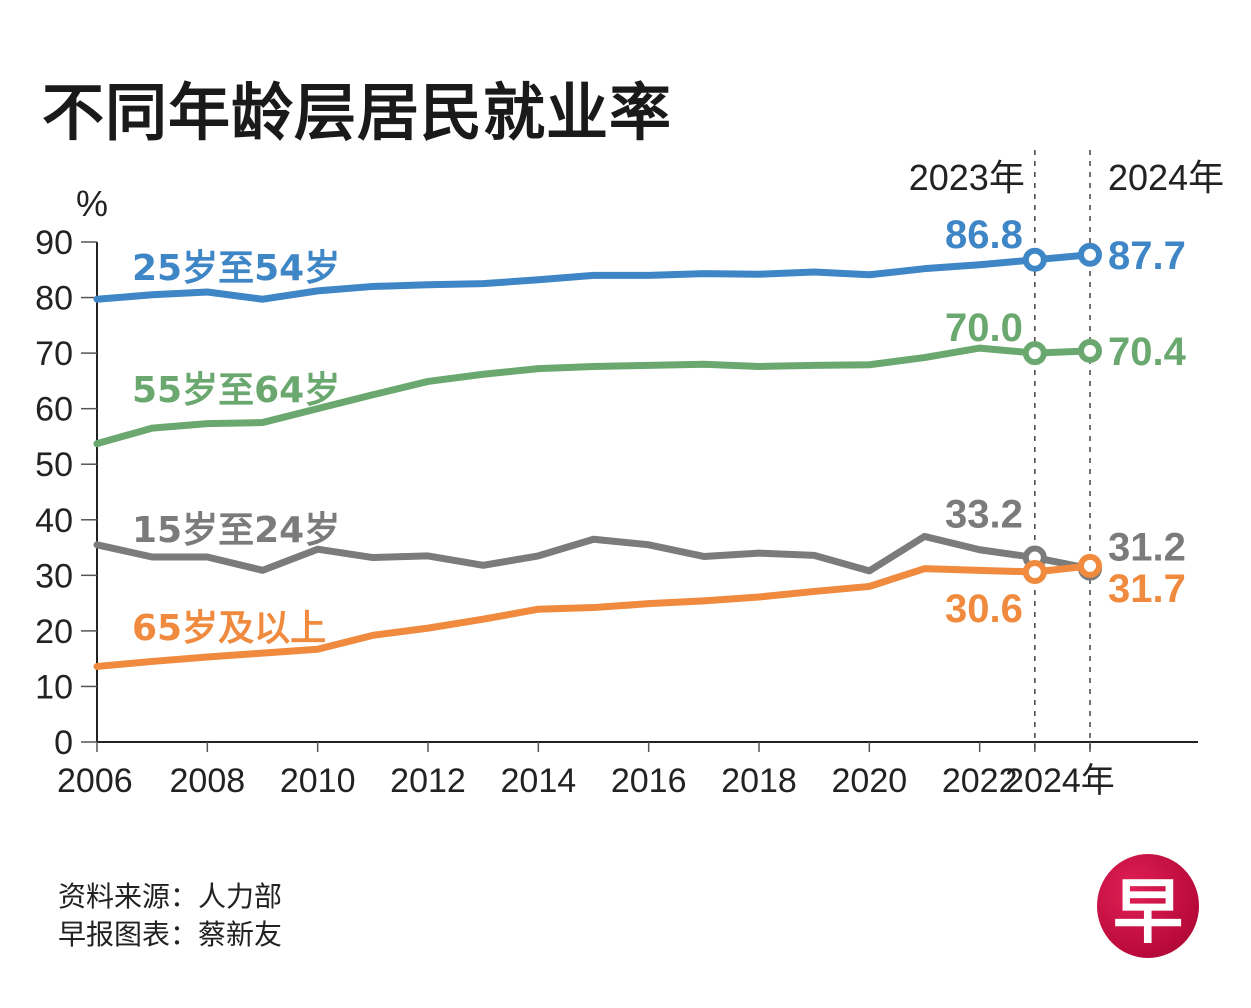 This screenshot has height=1008, width=1251. Describe the element at coordinates (984, 515) in the screenshot. I see `data-label: 33.2` at that location.